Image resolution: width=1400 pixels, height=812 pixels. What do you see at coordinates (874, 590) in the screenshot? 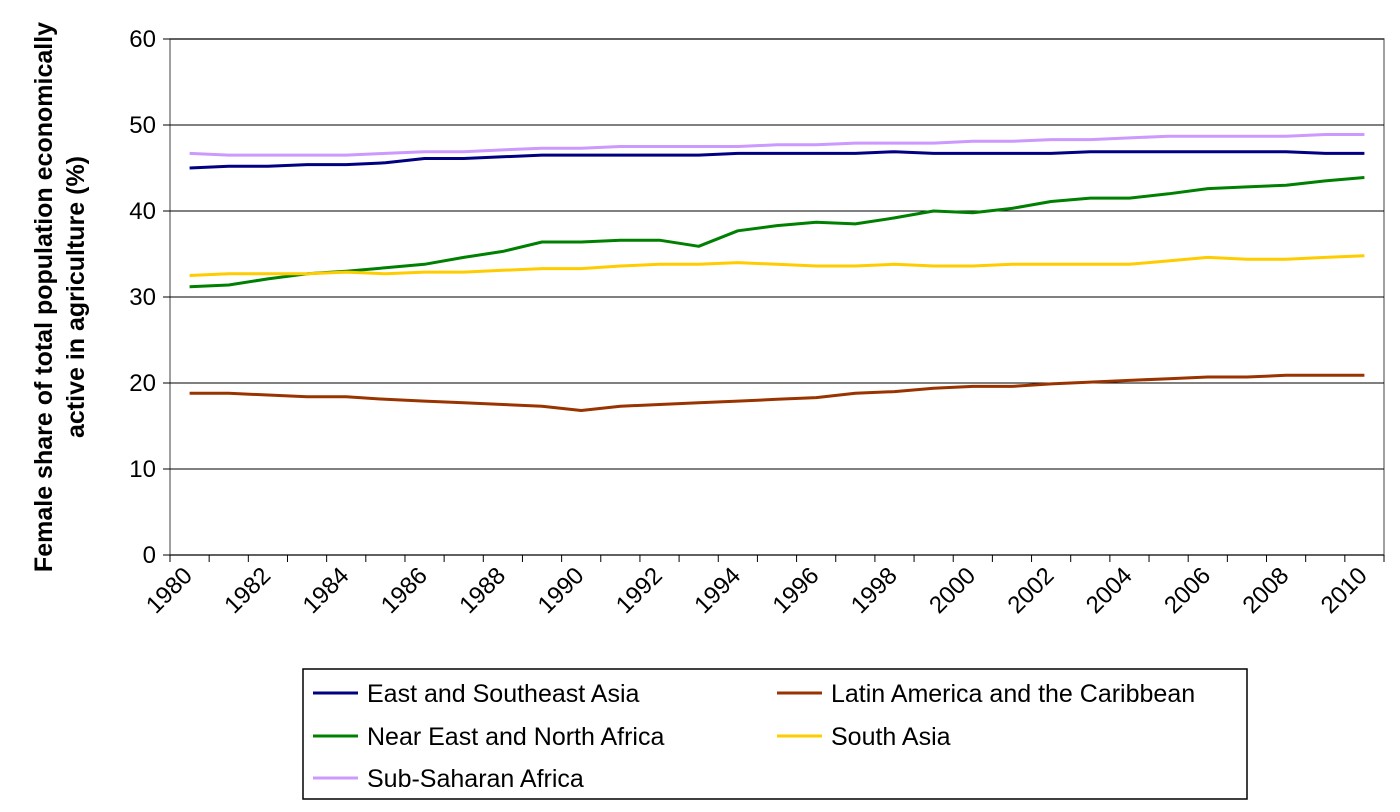
I see `x-tick-label: 1998` at bounding box center [874, 590].